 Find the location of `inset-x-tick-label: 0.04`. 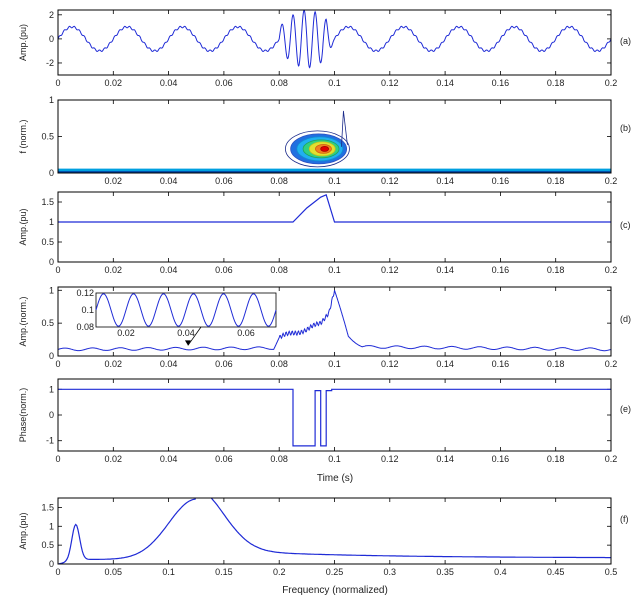

inset-x-tick-label: 0.04 is located at coordinates (186, 333).